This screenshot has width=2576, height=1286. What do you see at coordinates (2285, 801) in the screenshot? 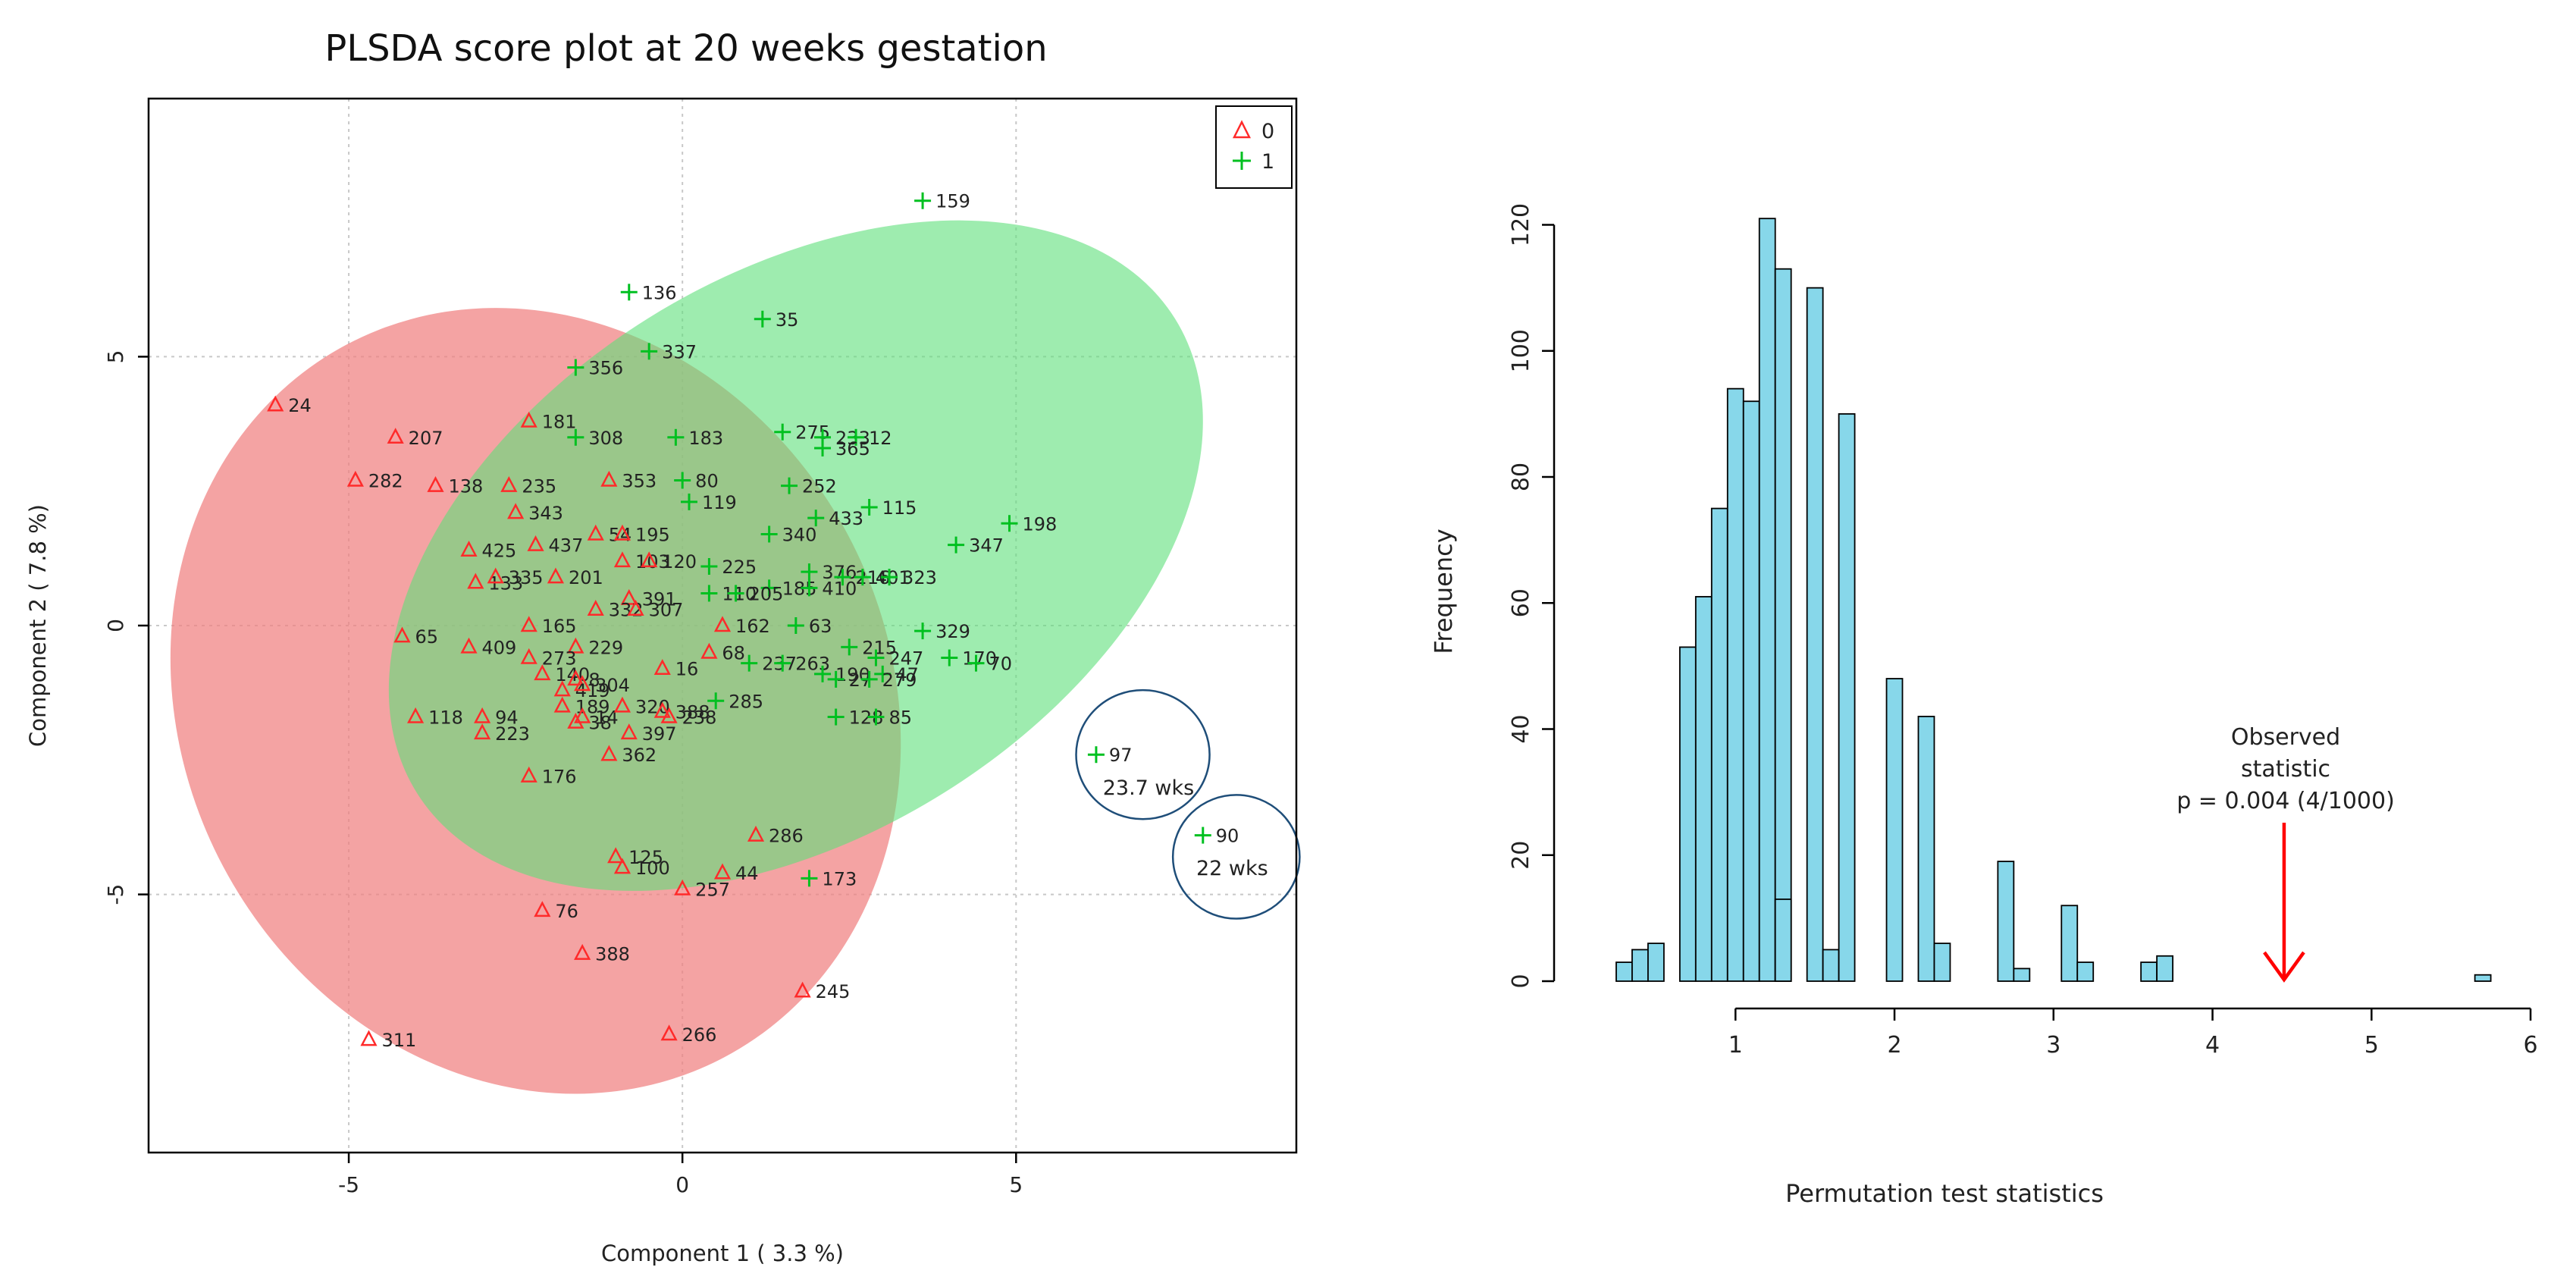
I see `observed-p-value-label: p = 0.004 (4/1000)` at bounding box center [2285, 801].